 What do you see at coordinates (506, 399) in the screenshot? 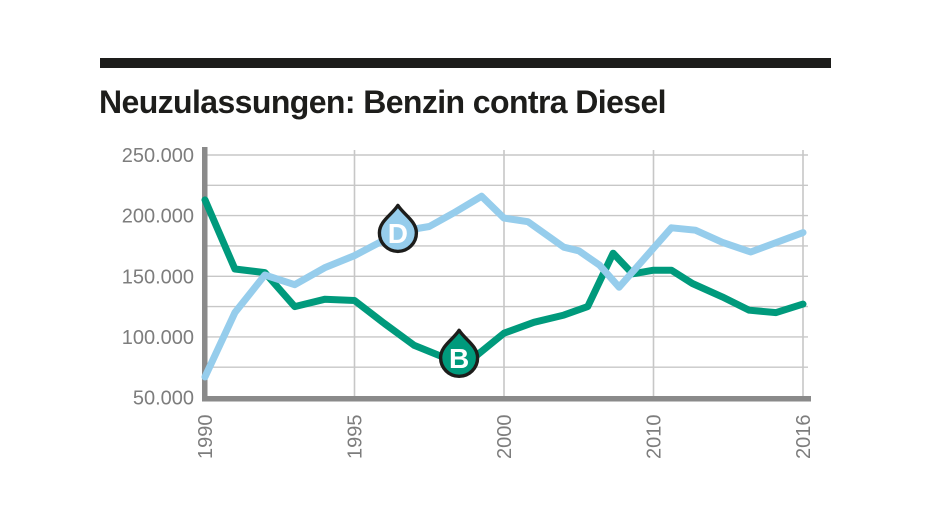
I see `x-axis-line` at bounding box center [506, 399].